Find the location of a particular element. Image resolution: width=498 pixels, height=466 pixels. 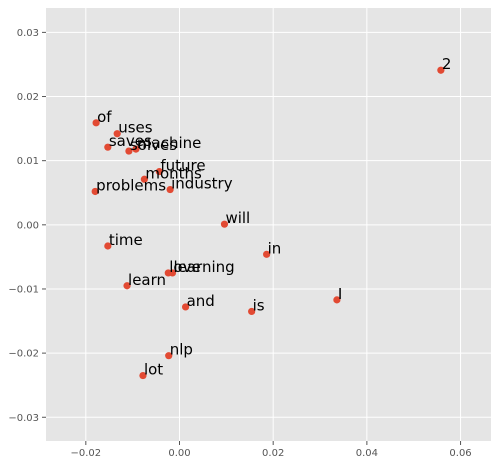

data-label: learn is located at coordinates (147, 280).